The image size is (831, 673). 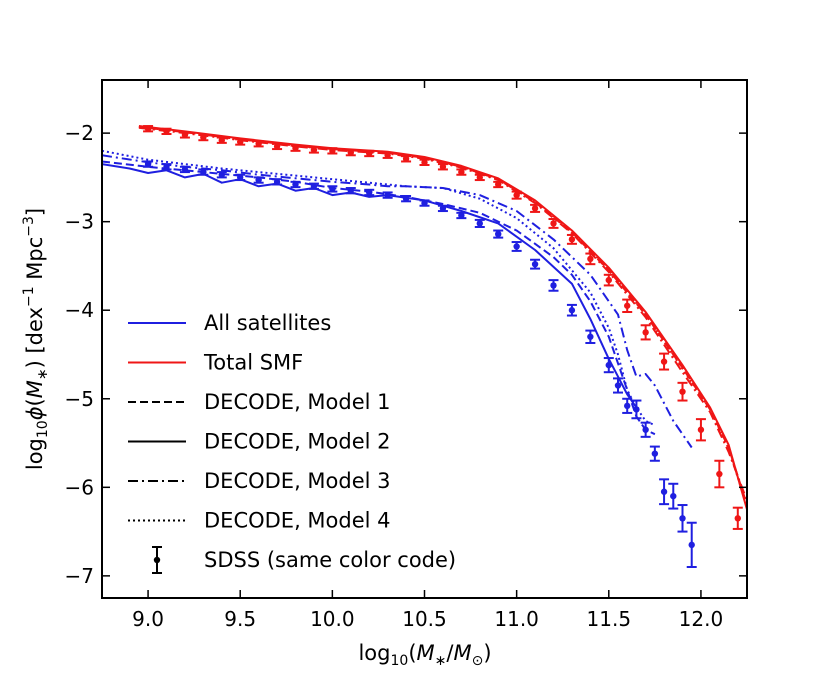 I want to click on legend-label: SDSS (same color code), so click(x=330, y=560).